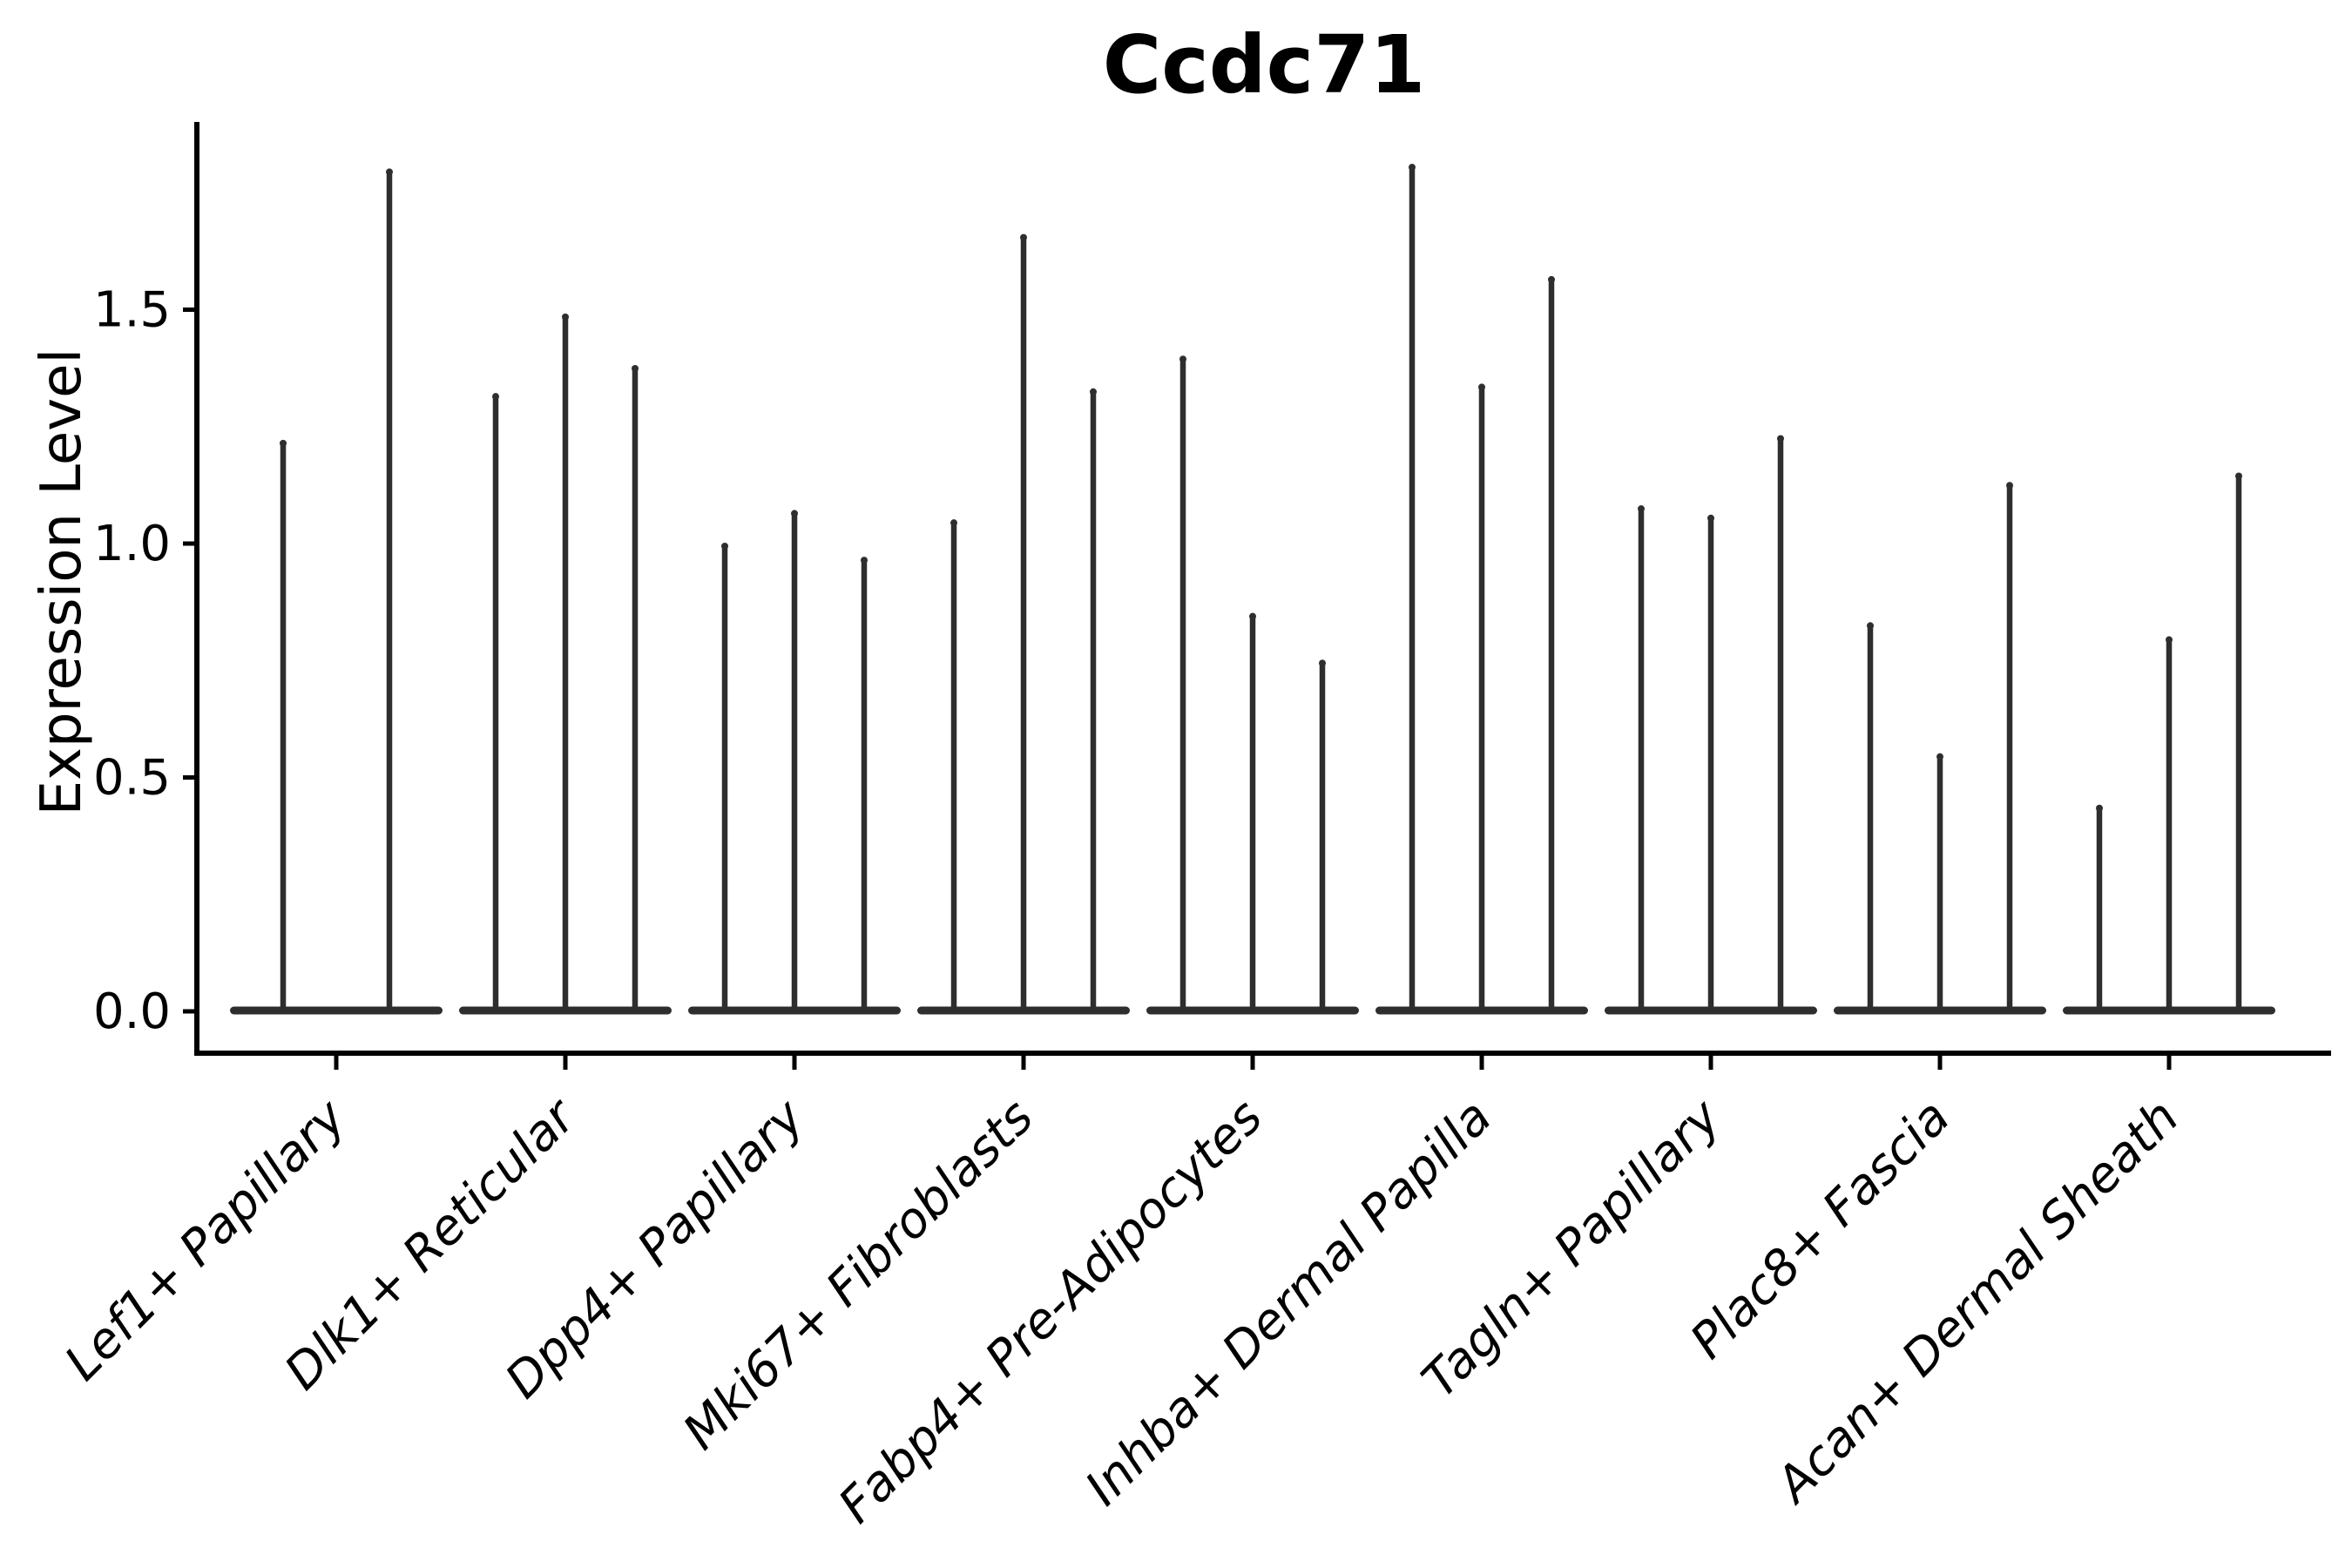 This screenshot has width=2352, height=1568. I want to click on y-tick-label: 0.5, so click(132, 778).